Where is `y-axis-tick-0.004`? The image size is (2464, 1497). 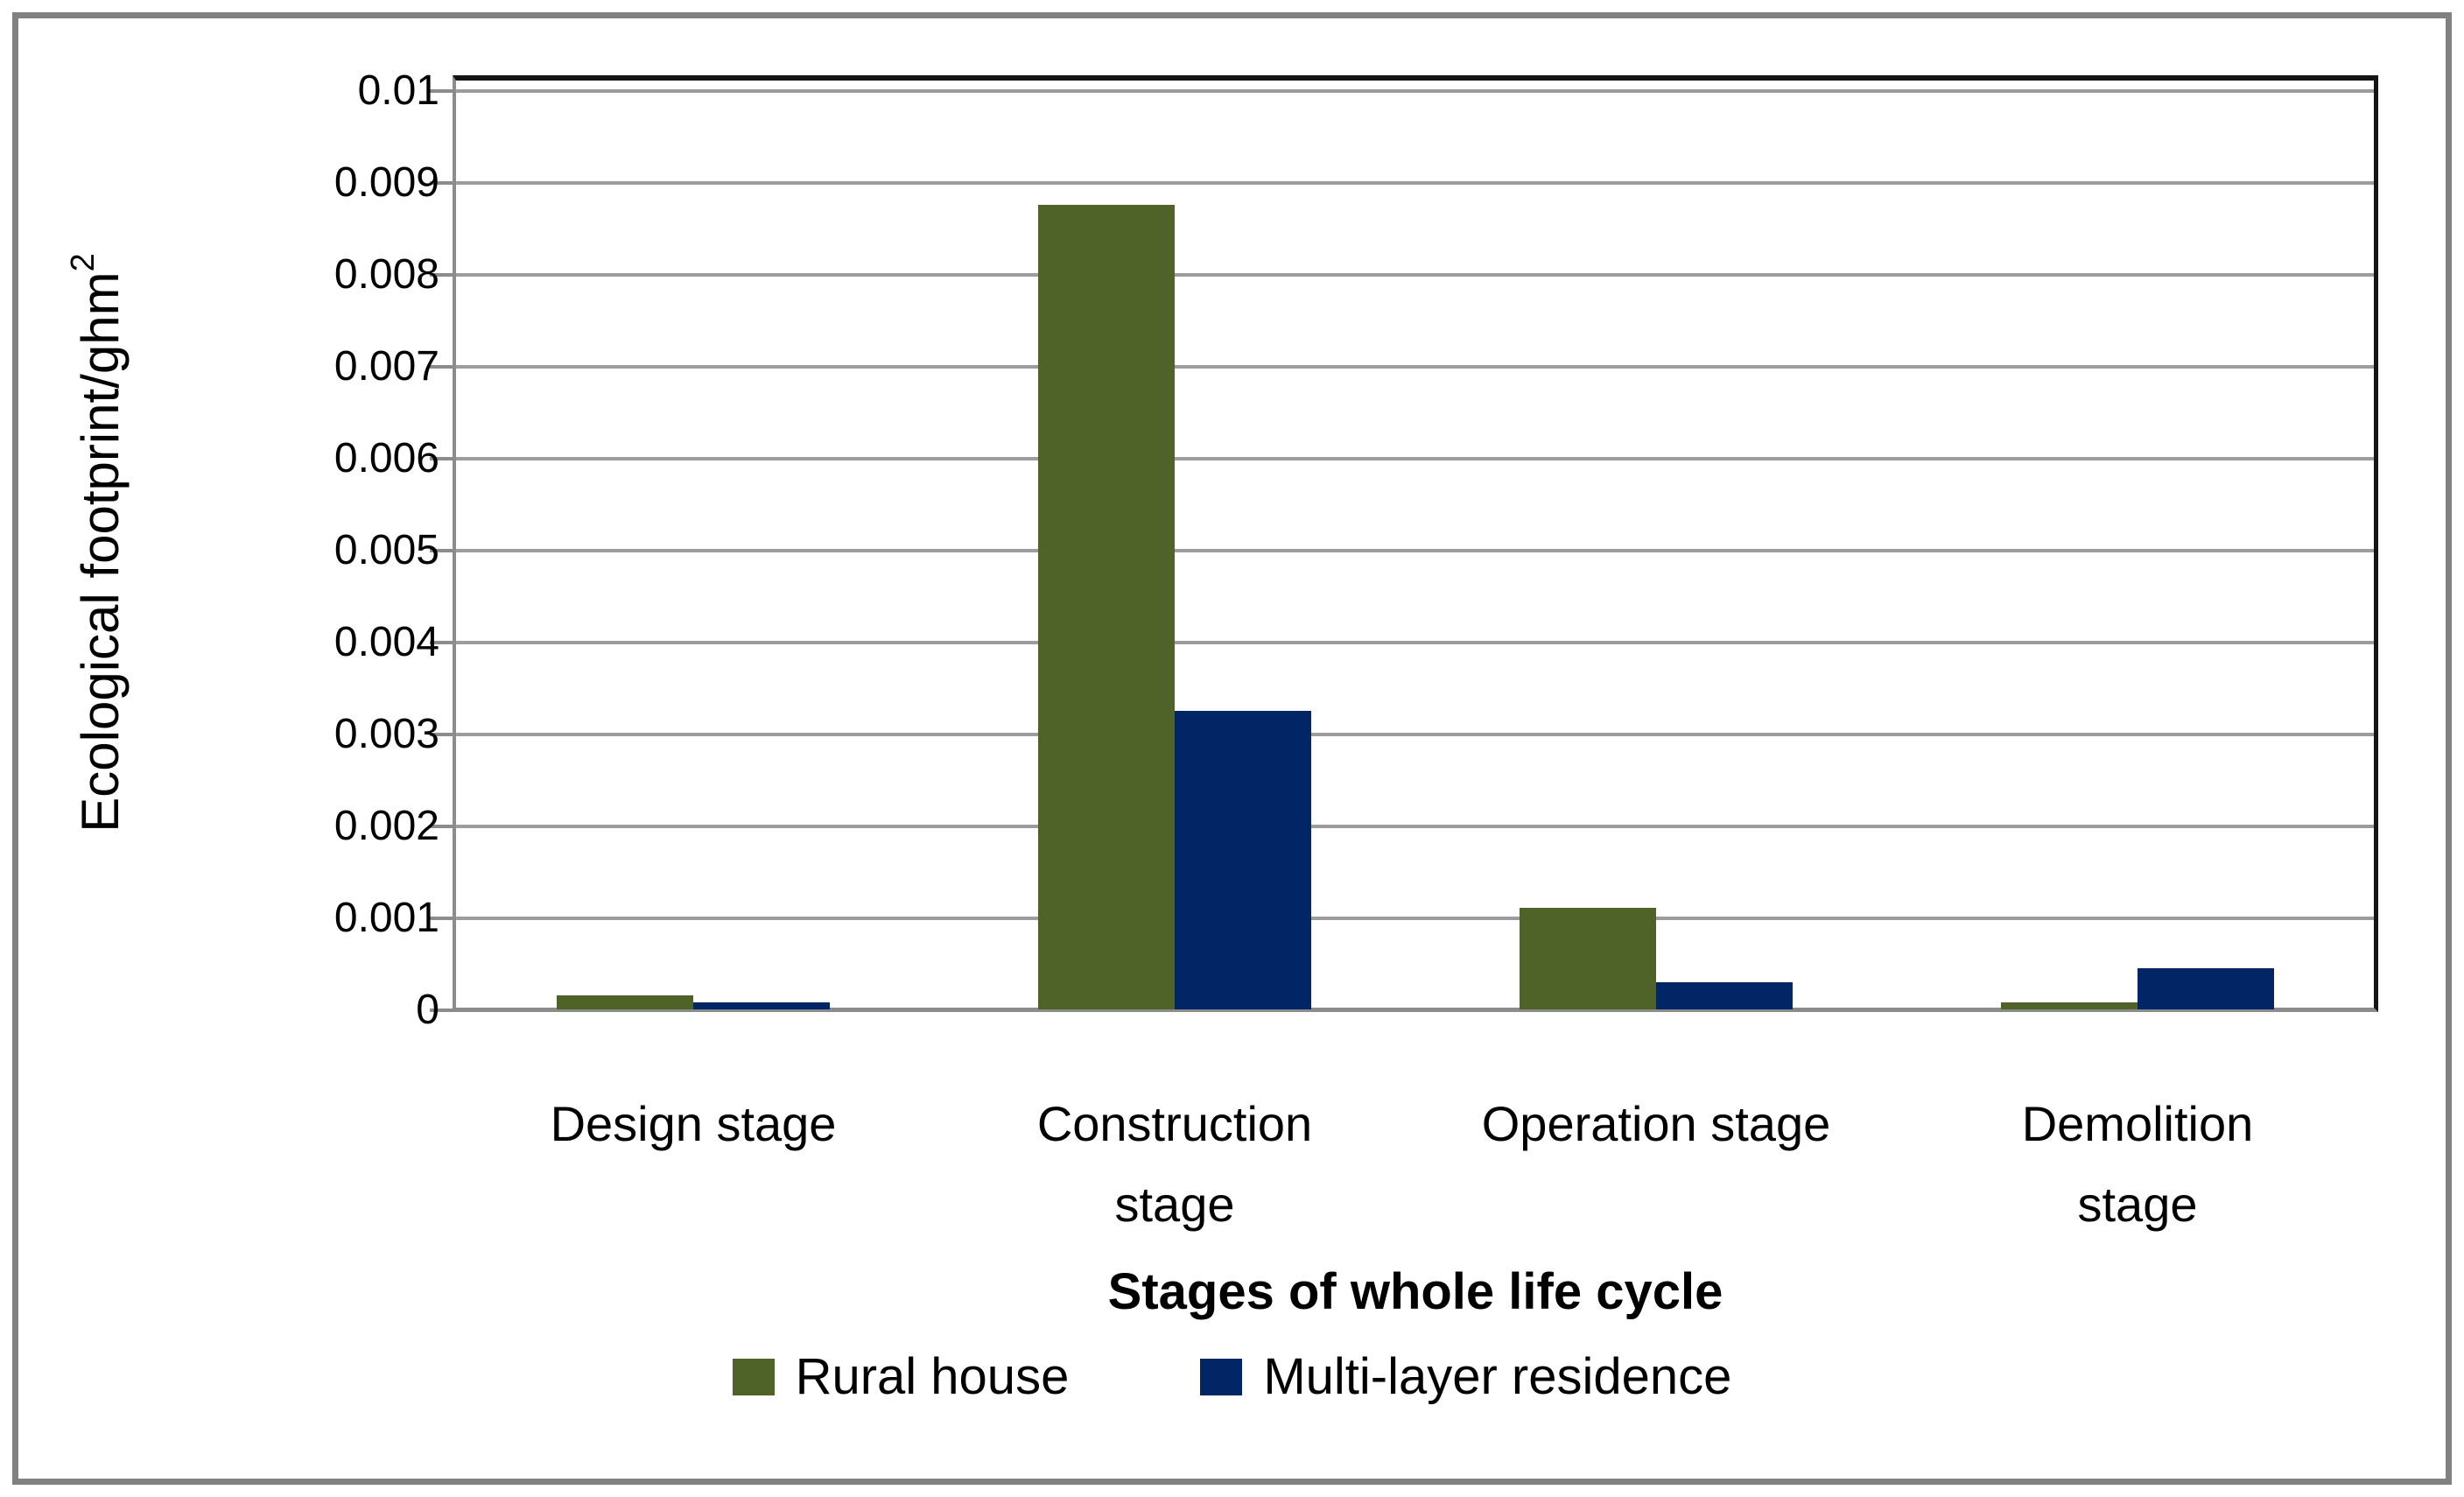
y-axis-tick-0.004 is located at coordinates (442, 642).